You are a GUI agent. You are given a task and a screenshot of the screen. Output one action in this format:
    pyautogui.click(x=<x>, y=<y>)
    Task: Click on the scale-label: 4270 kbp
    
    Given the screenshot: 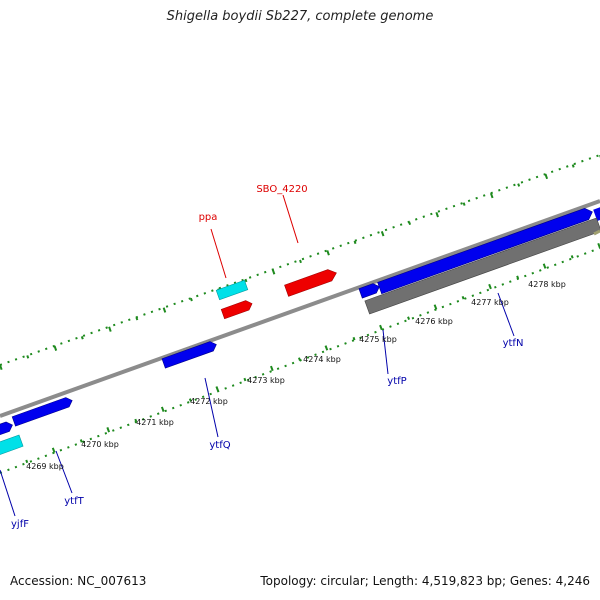 What is the action you would take?
    pyautogui.click(x=100, y=444)
    